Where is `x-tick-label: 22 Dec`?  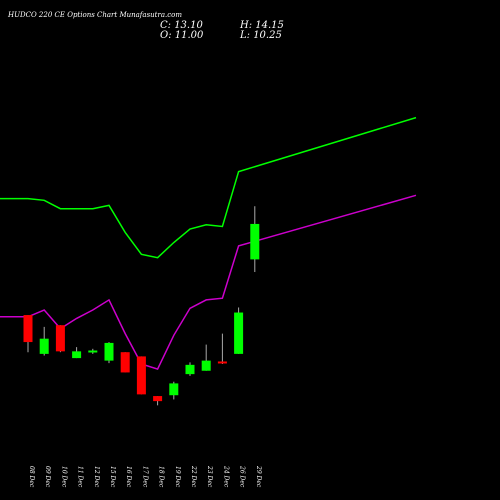 x-tick-label: 22 Dec is located at coordinates (193, 476).